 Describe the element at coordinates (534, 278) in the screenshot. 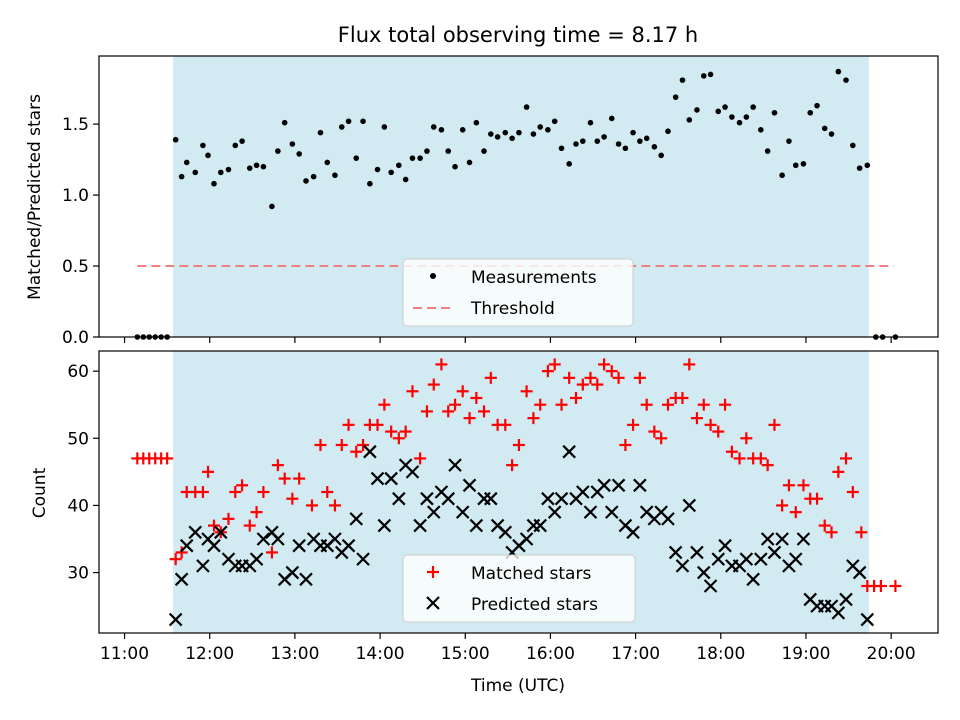

I see `legend-measurements-label: Measurements` at that location.